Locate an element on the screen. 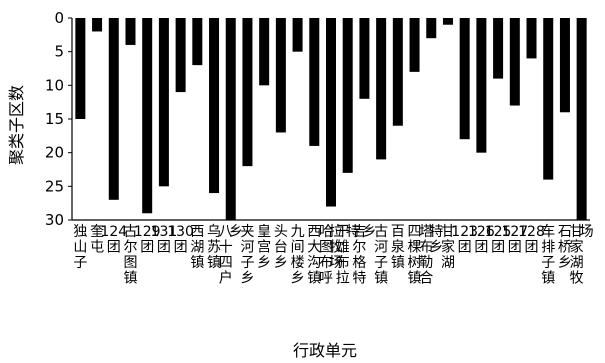 Image resolution: width=605 pixels, height=363 pixels. x-tick-label: 石桥乡 is located at coordinates (565, 247).